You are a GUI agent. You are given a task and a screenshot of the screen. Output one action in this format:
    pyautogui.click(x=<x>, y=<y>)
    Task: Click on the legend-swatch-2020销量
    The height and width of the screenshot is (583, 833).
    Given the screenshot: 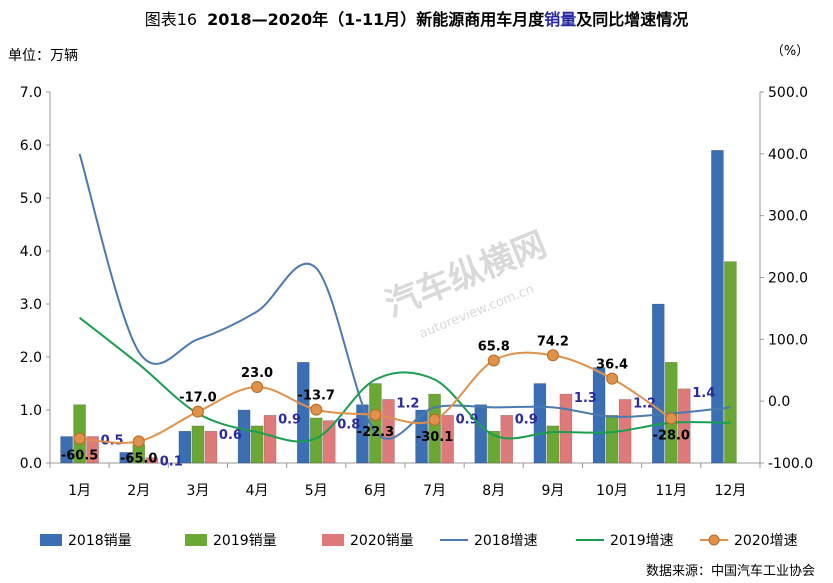 What is the action you would take?
    pyautogui.click(x=333, y=540)
    